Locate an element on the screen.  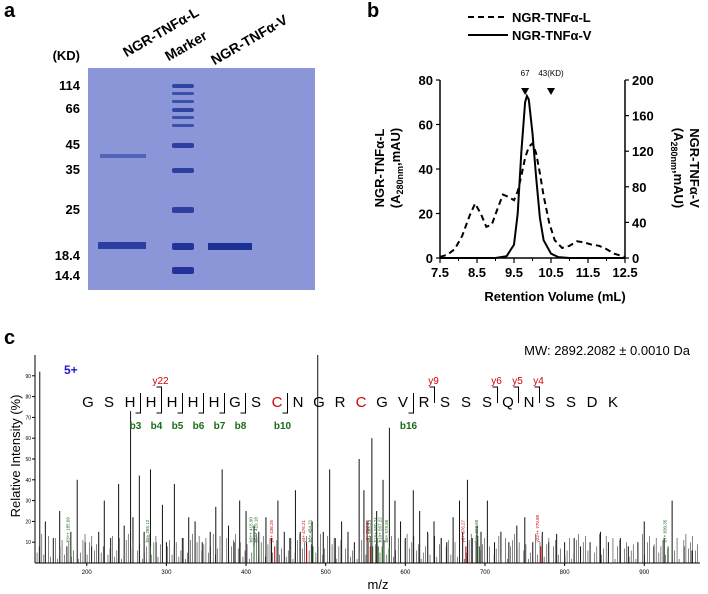
sequence-residue: R is located at coordinates (340, 402).